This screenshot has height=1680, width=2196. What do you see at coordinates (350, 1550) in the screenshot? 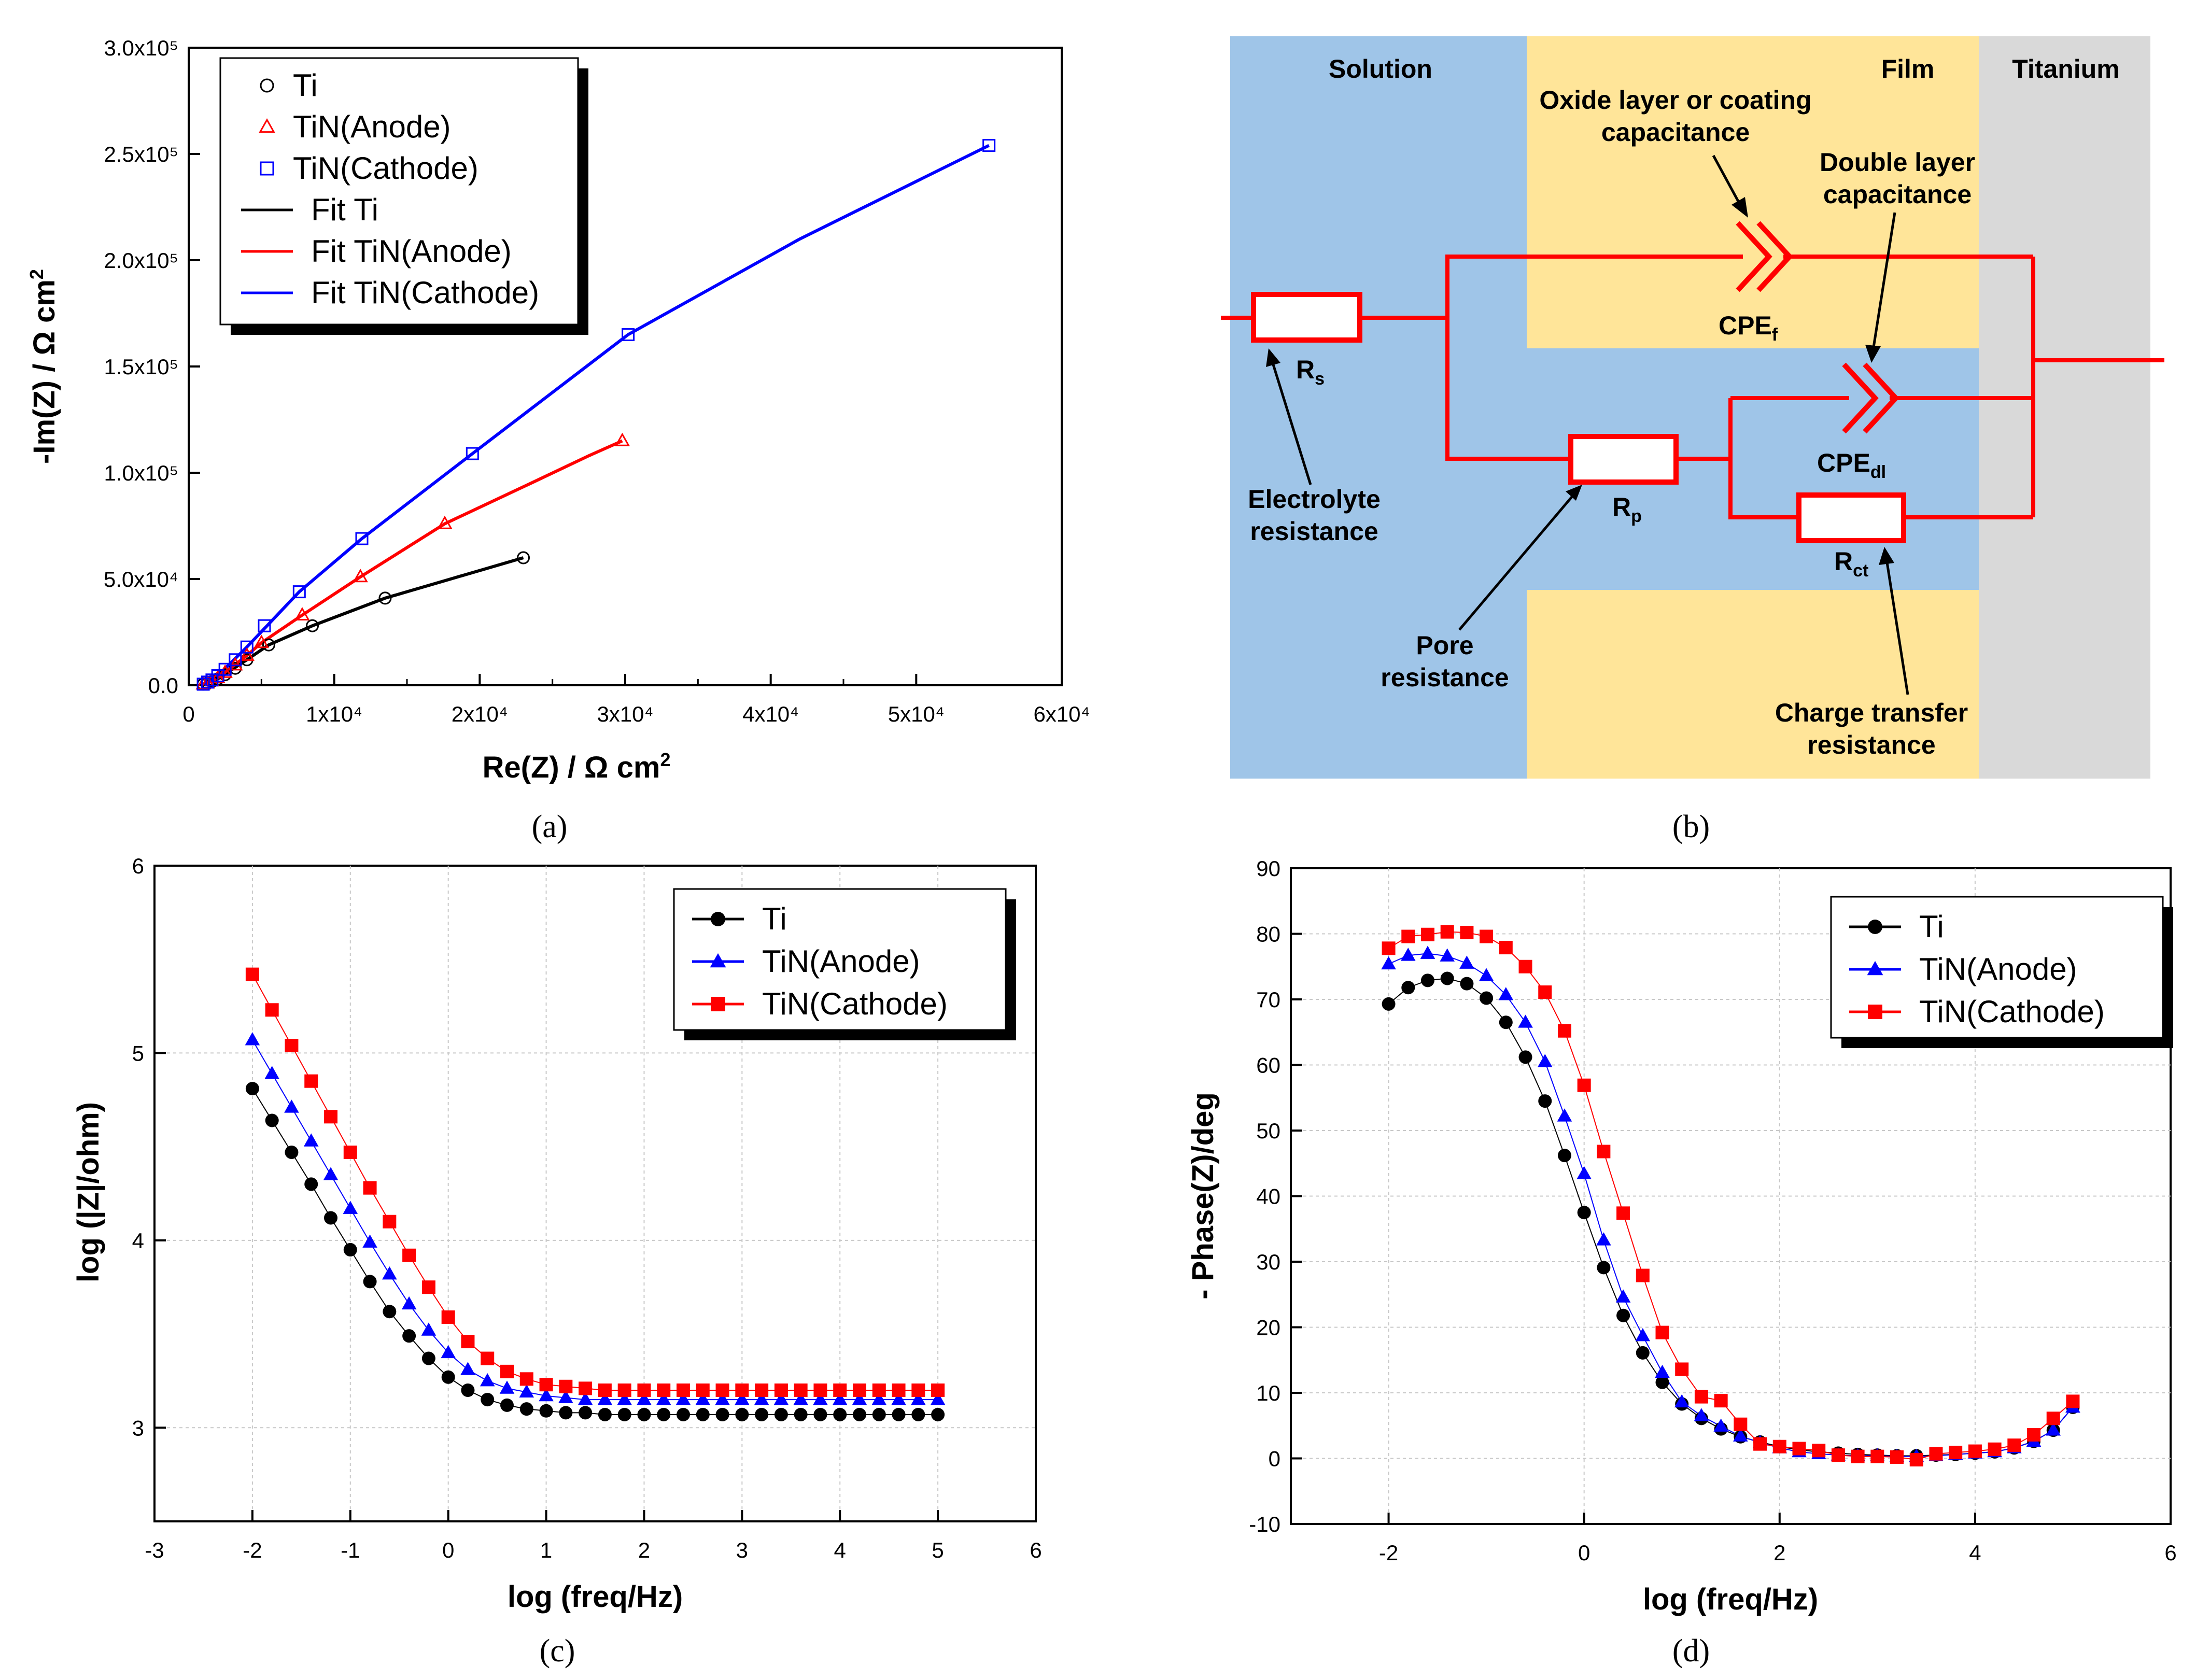
I see `pc-xtick-label-2: -1` at bounding box center [350, 1550].